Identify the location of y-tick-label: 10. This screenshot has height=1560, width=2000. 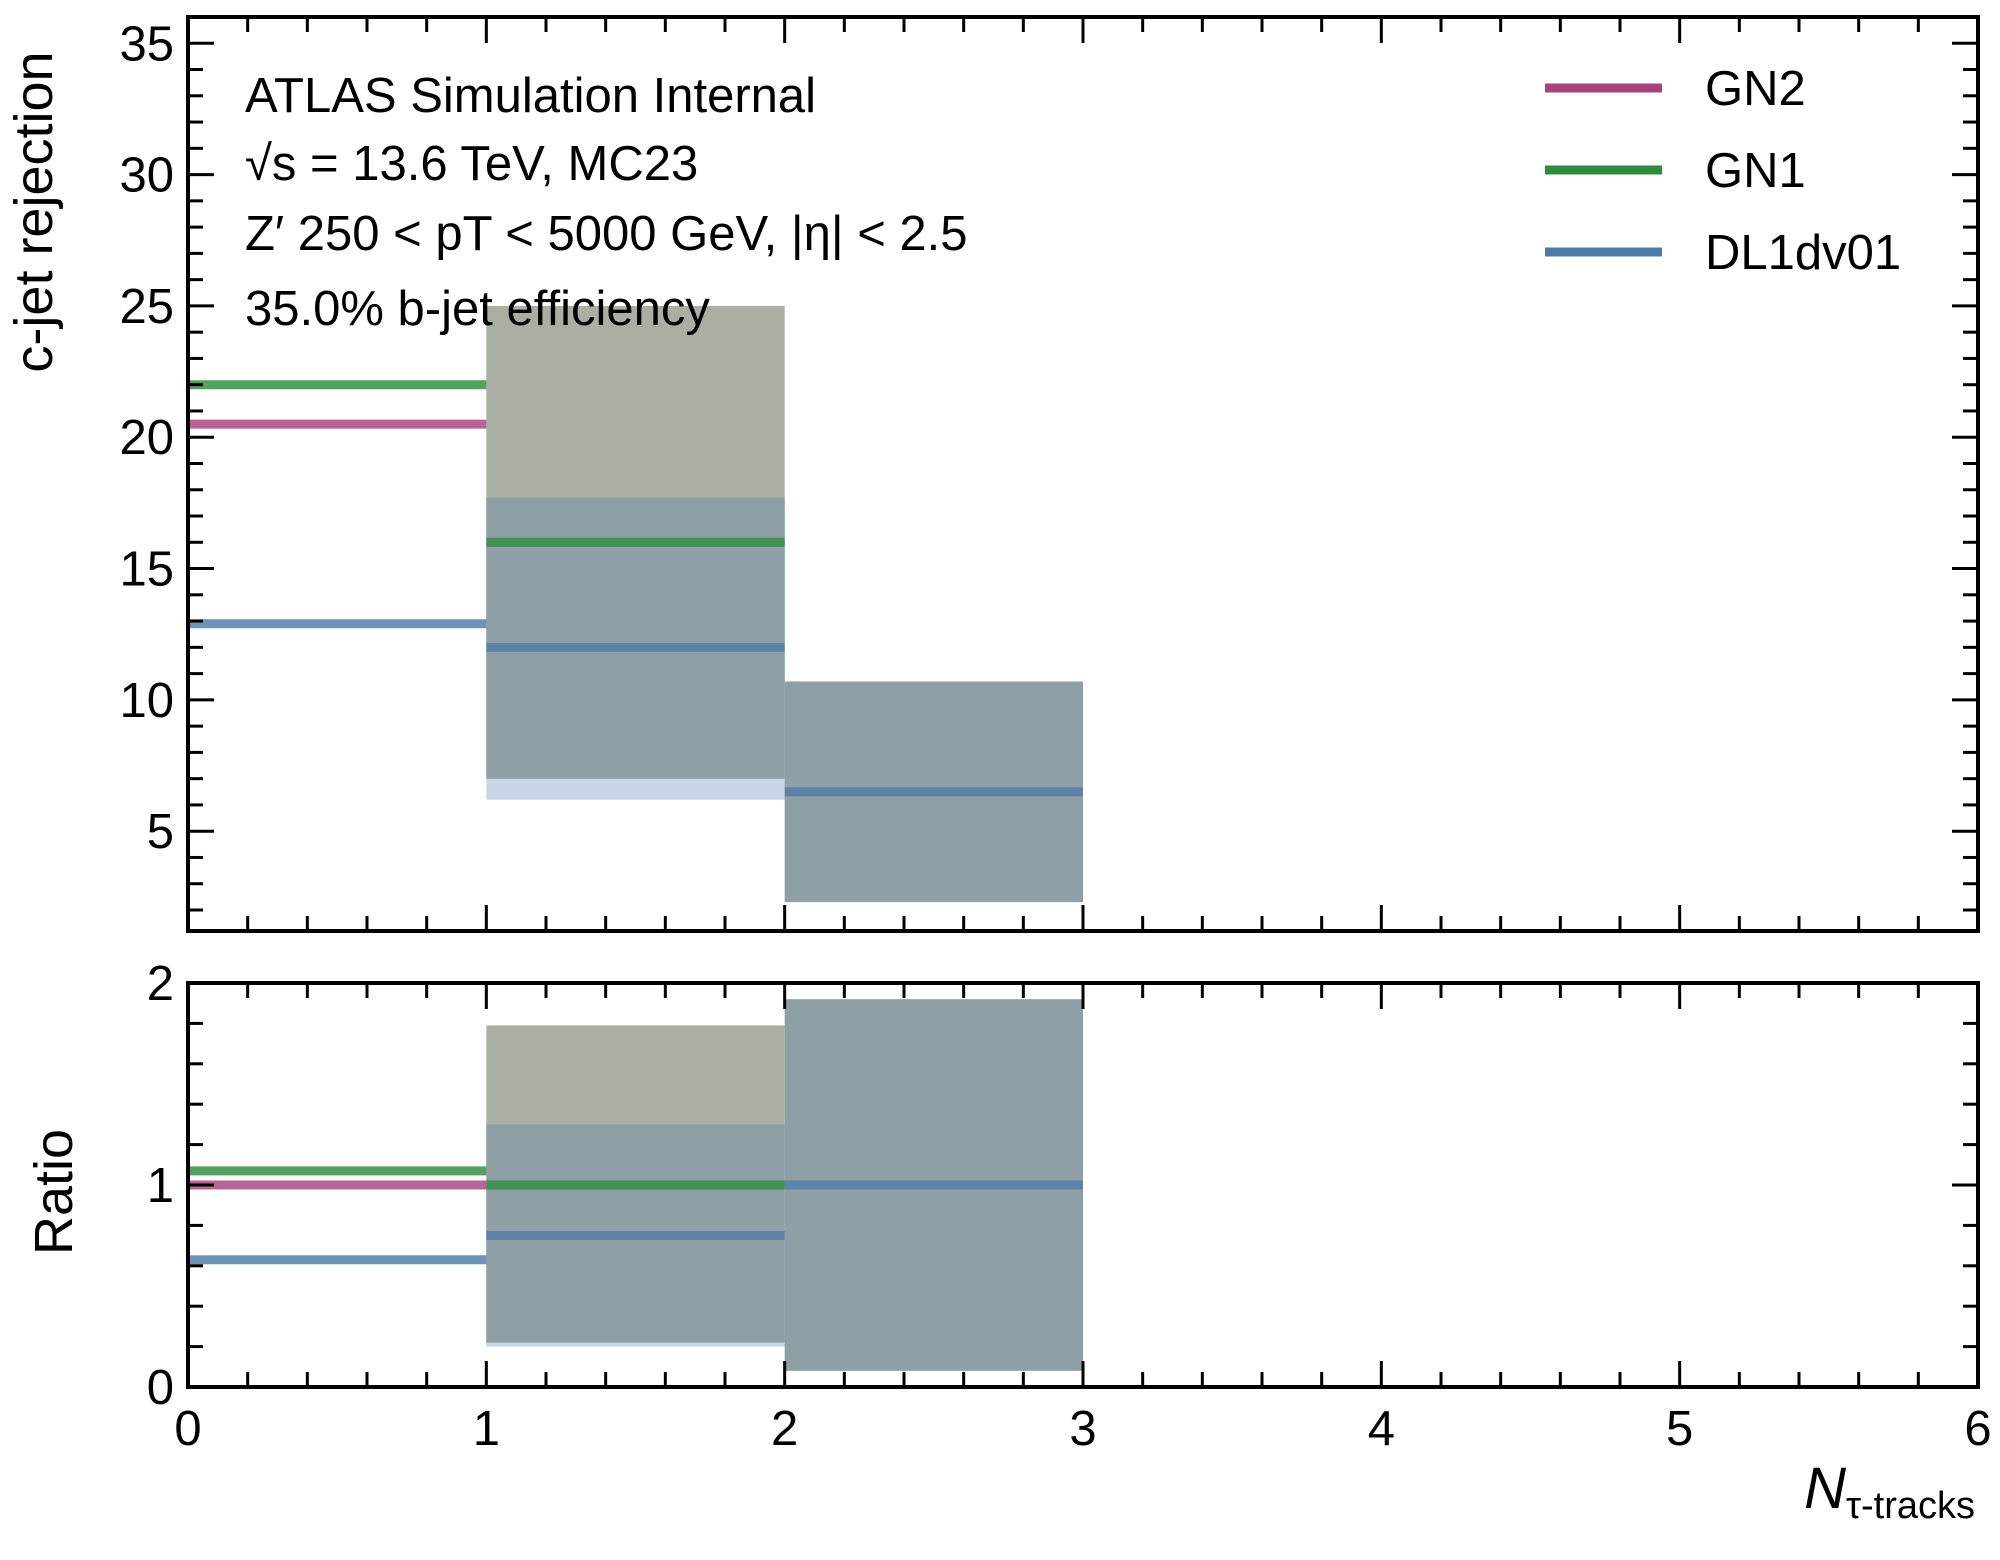
(146, 701).